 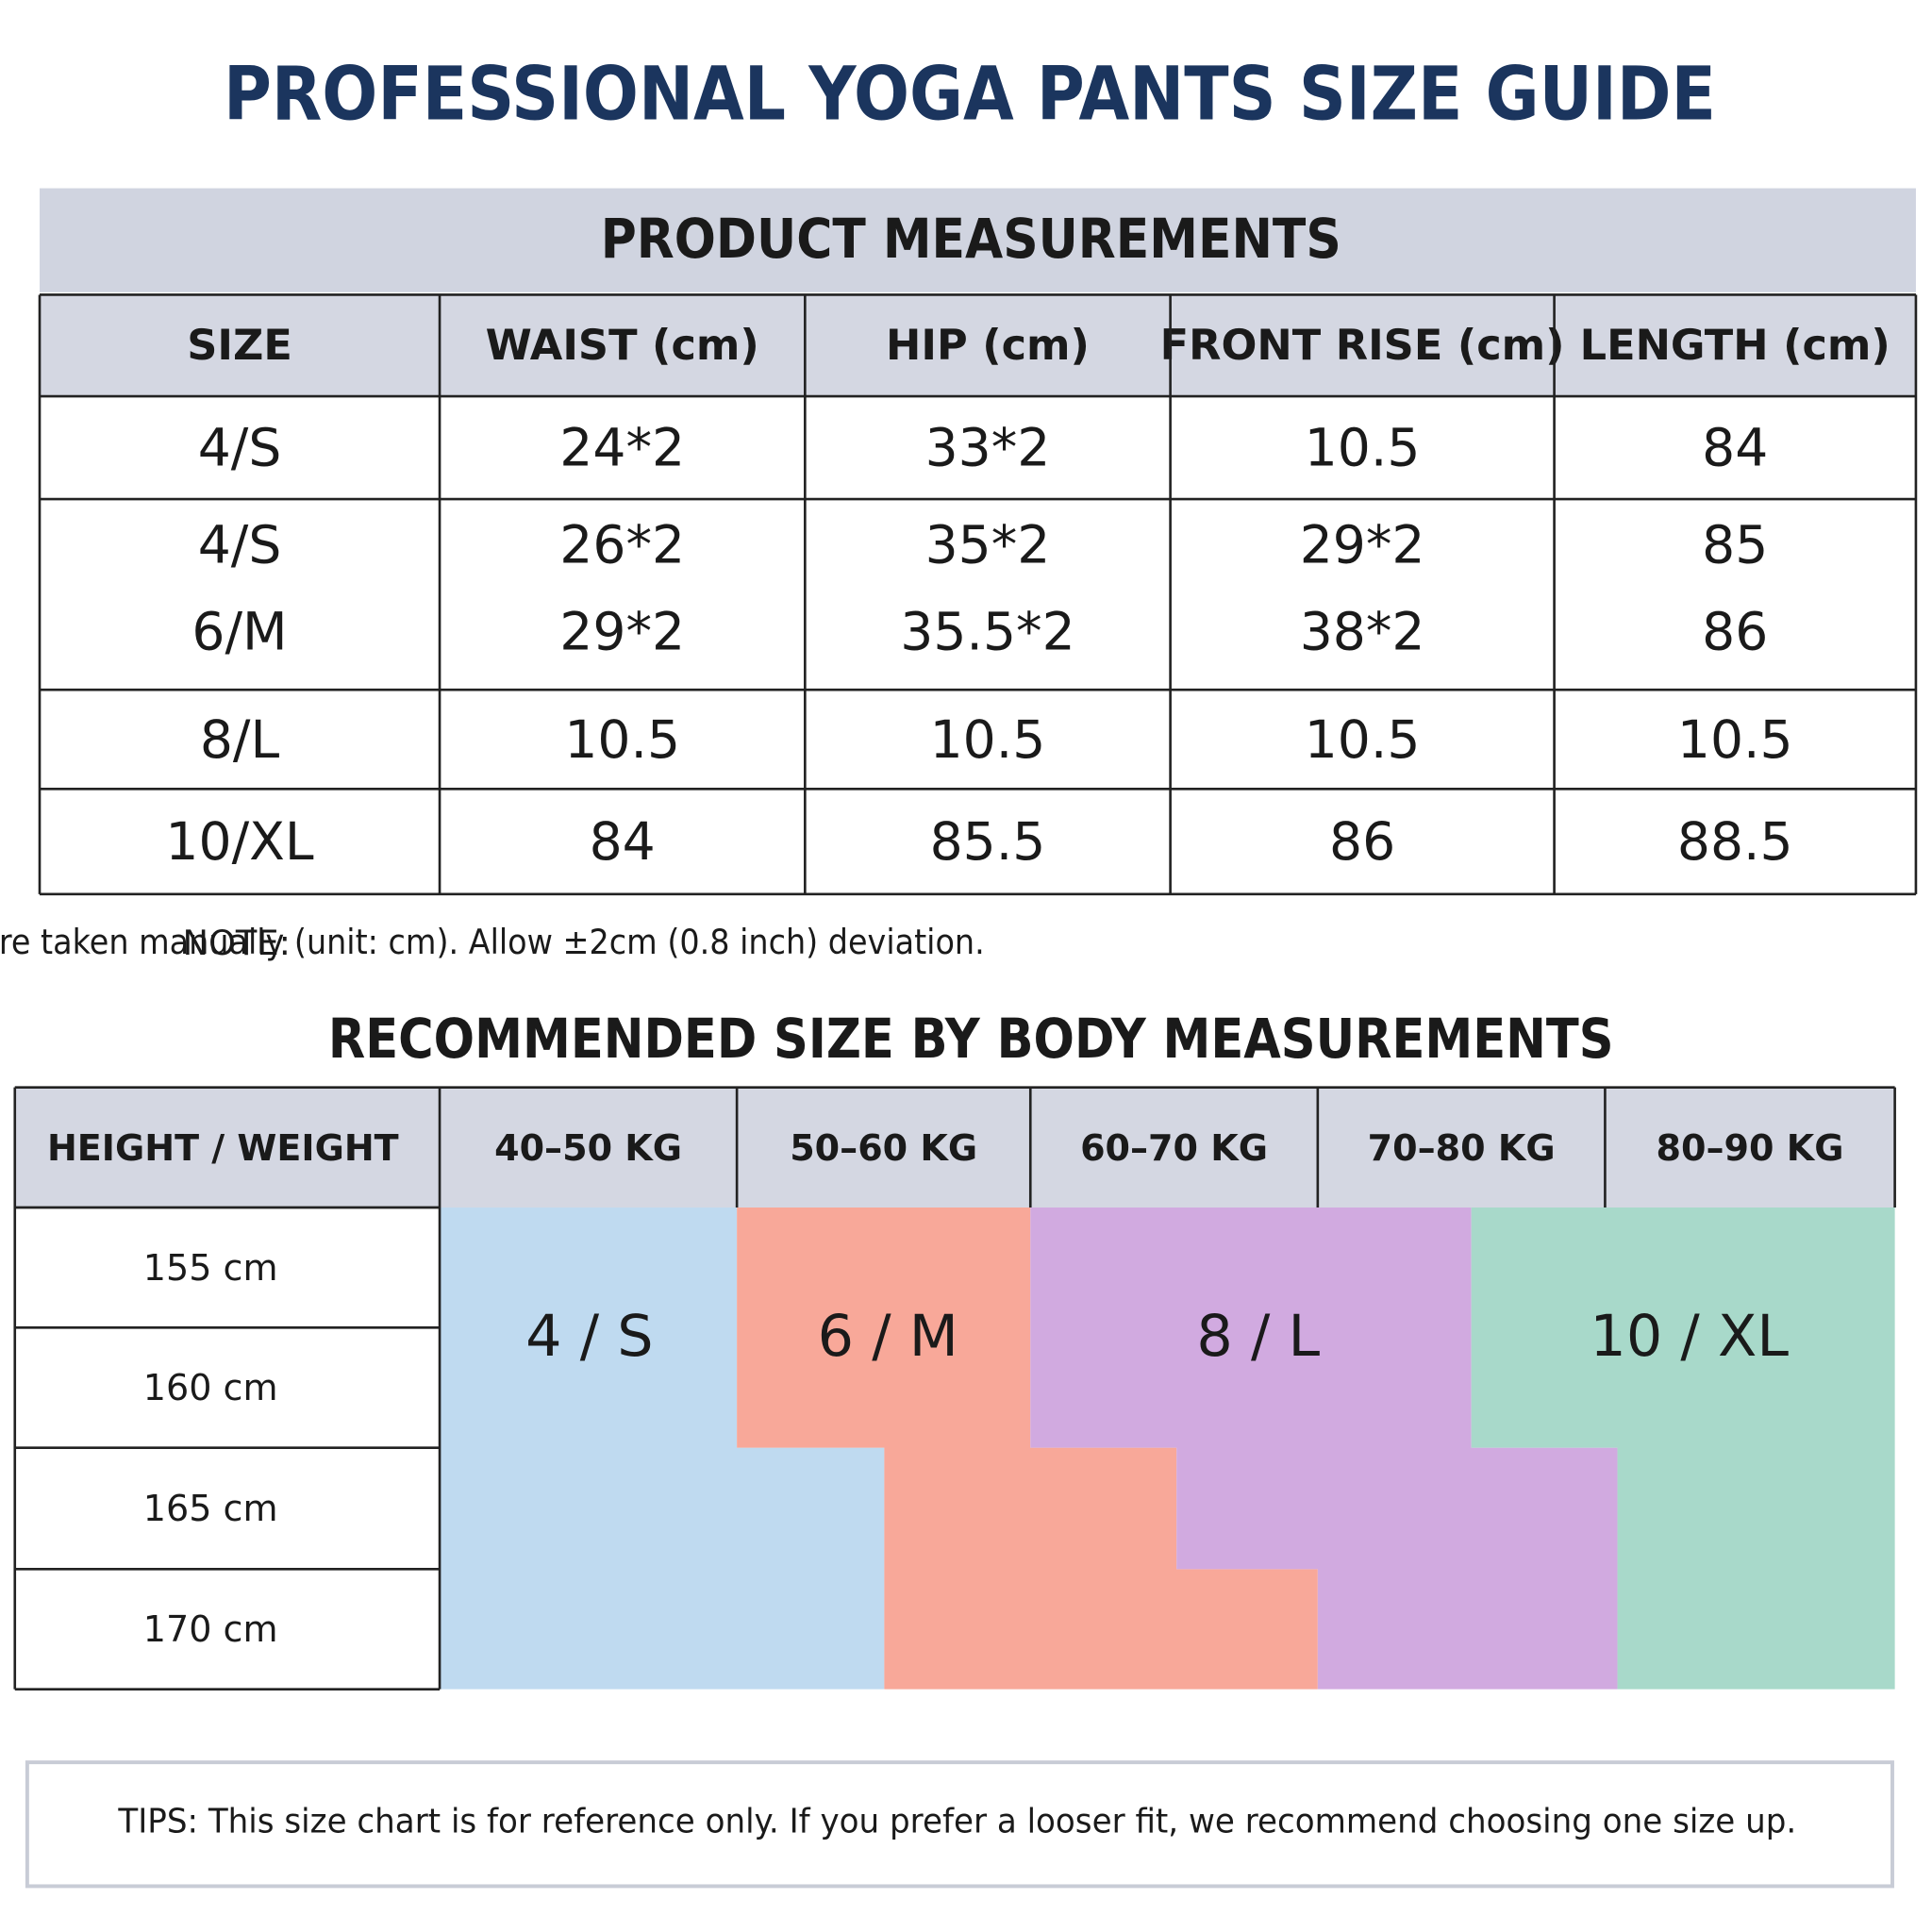 I want to click on measurement-cell: 35.5*2, so click(x=987, y=633).